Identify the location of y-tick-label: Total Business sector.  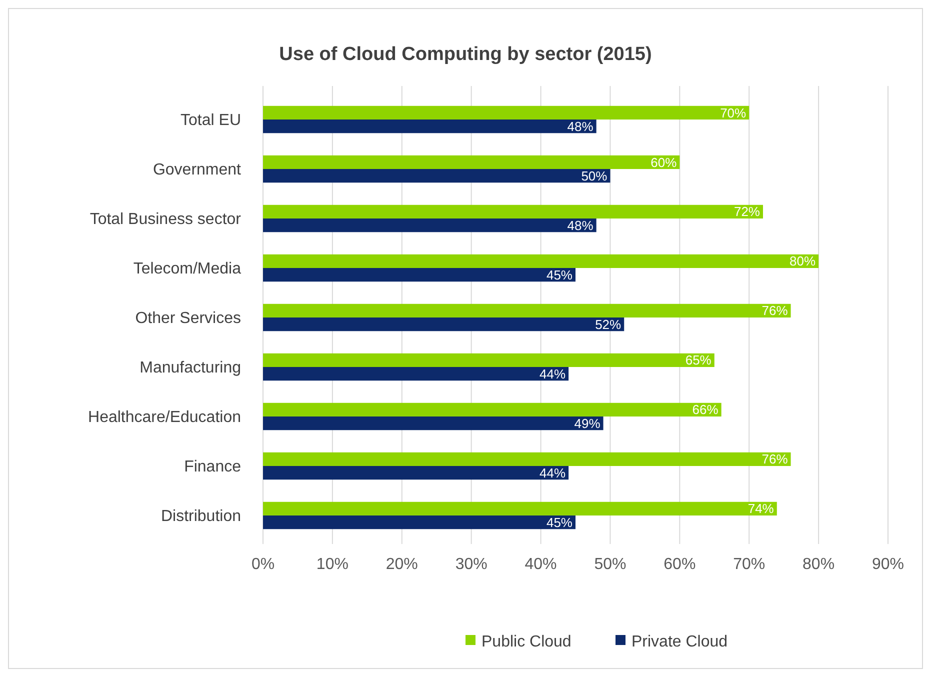
(166, 219).